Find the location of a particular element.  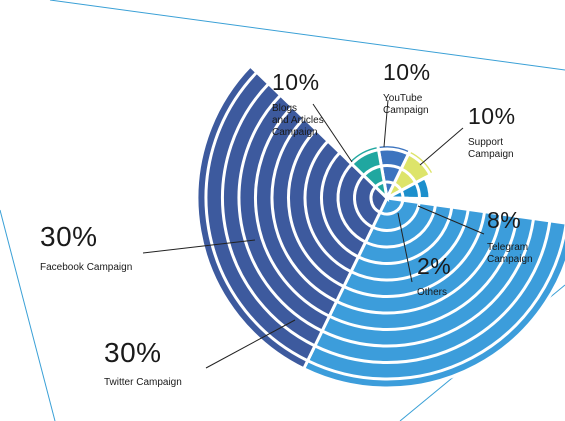

leader-line-support is located at coordinates (441, 146).